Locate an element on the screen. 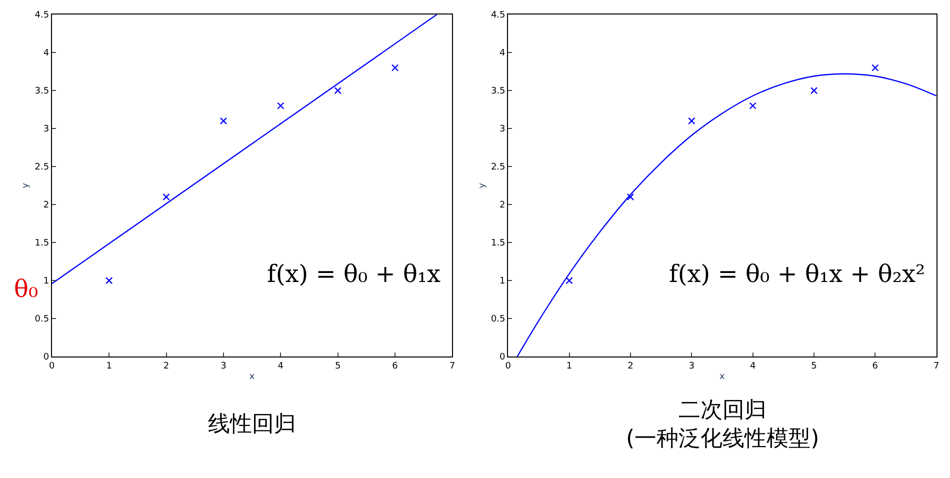 The image size is (950, 478). annotation: θ₀ is located at coordinates (26, 289).